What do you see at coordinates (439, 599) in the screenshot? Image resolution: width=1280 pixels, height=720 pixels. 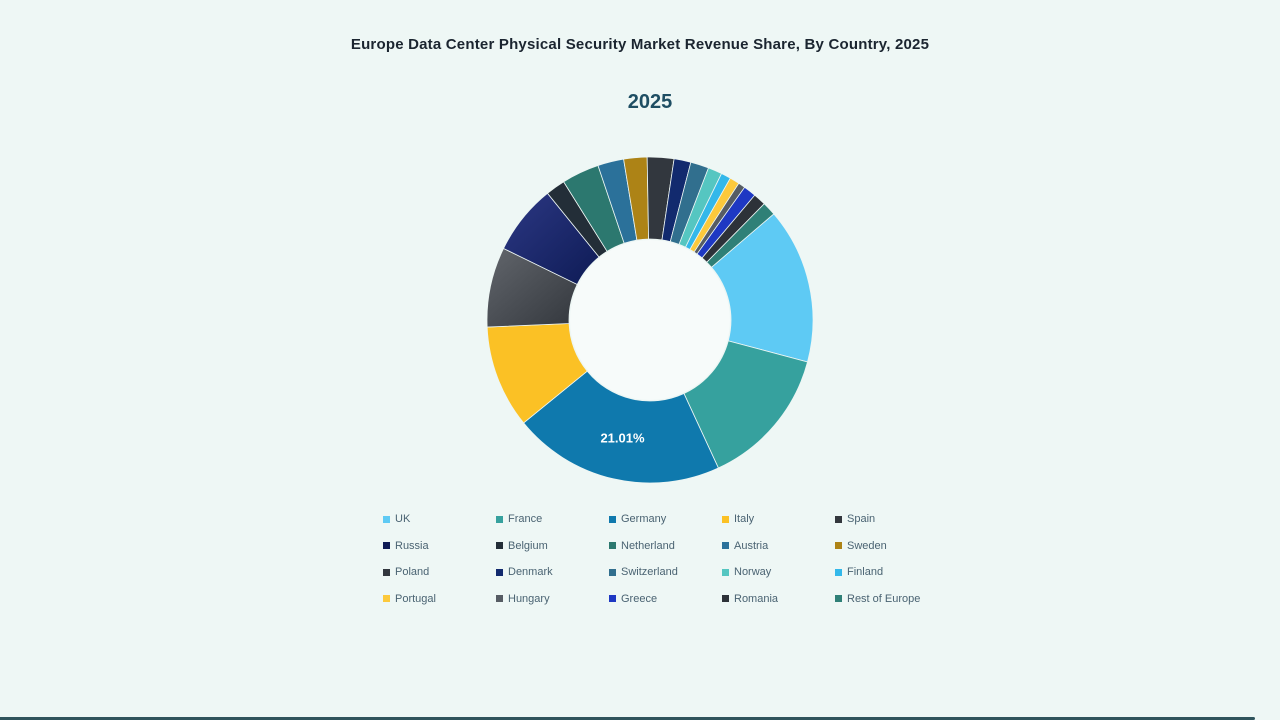 I see `legend-item-portugal: Portugal` at bounding box center [439, 599].